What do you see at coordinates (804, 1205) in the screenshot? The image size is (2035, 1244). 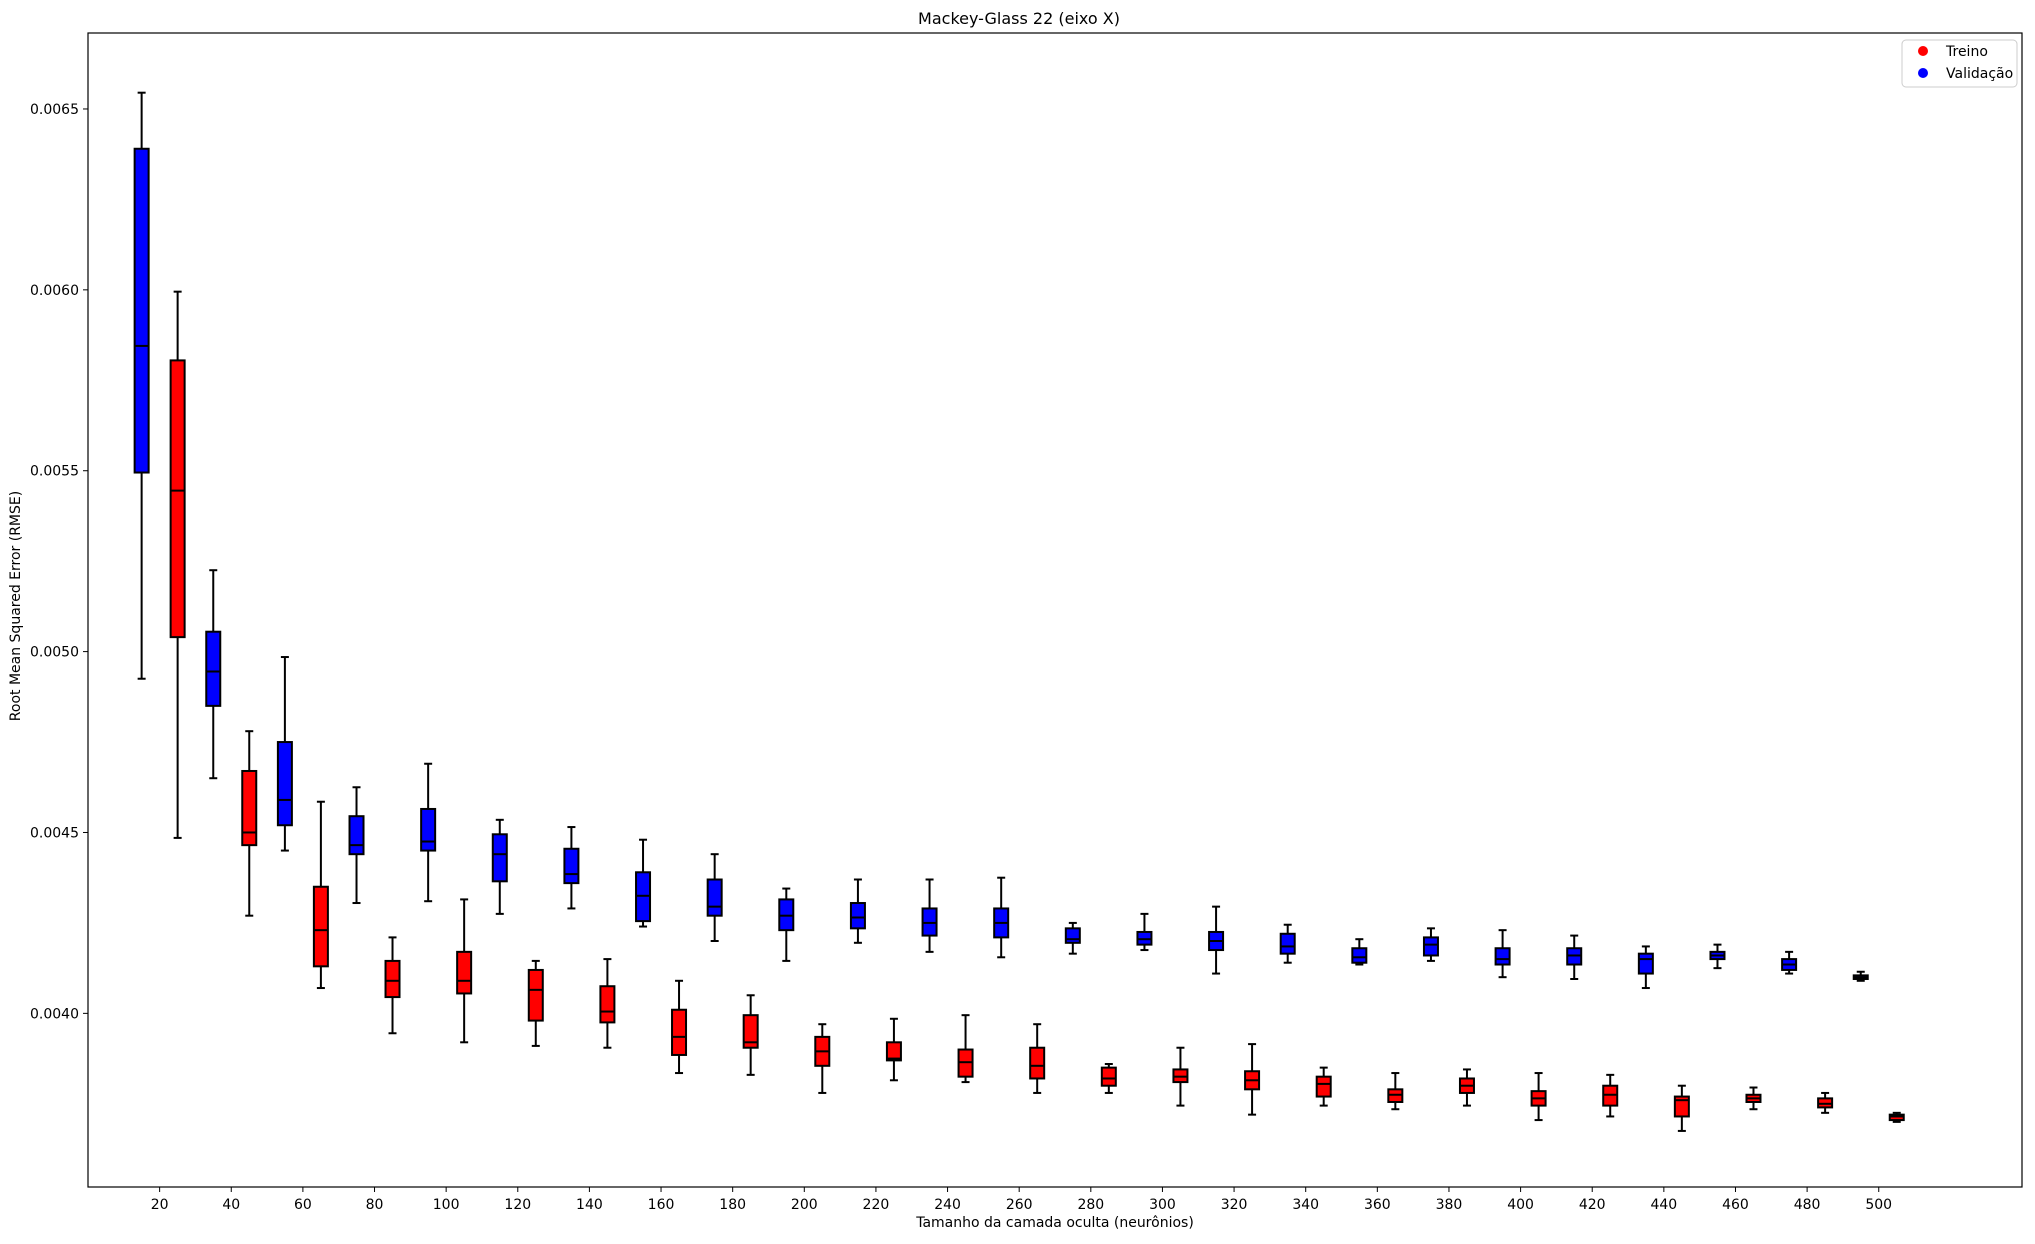 I see `x-tick-label: 200` at bounding box center [804, 1205].